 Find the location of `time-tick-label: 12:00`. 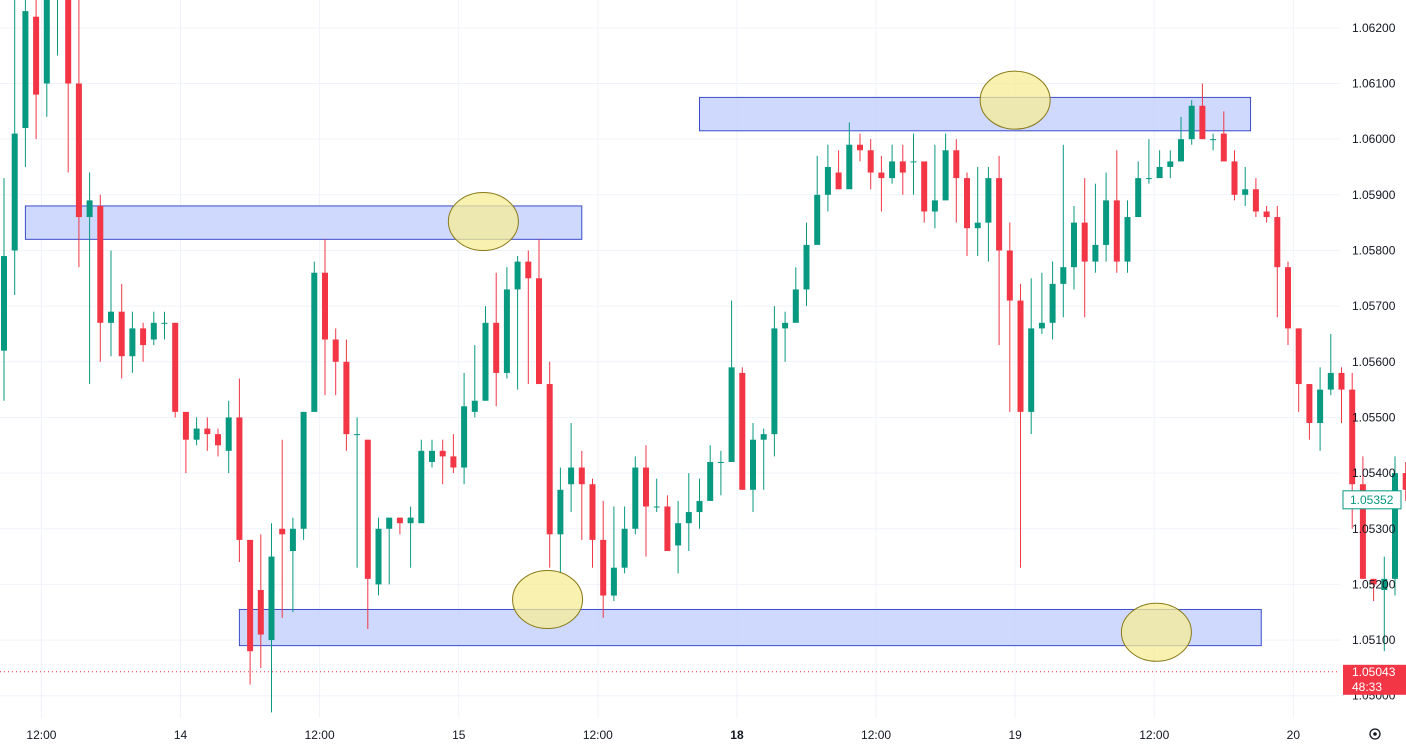

time-tick-label: 12:00 is located at coordinates (876, 735).